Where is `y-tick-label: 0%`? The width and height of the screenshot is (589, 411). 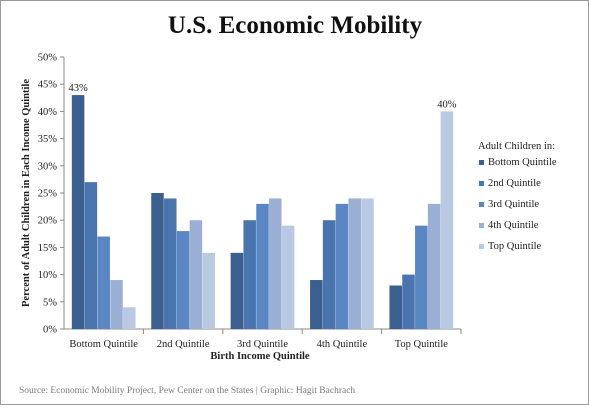
y-tick-label: 0% is located at coordinates (50, 330).